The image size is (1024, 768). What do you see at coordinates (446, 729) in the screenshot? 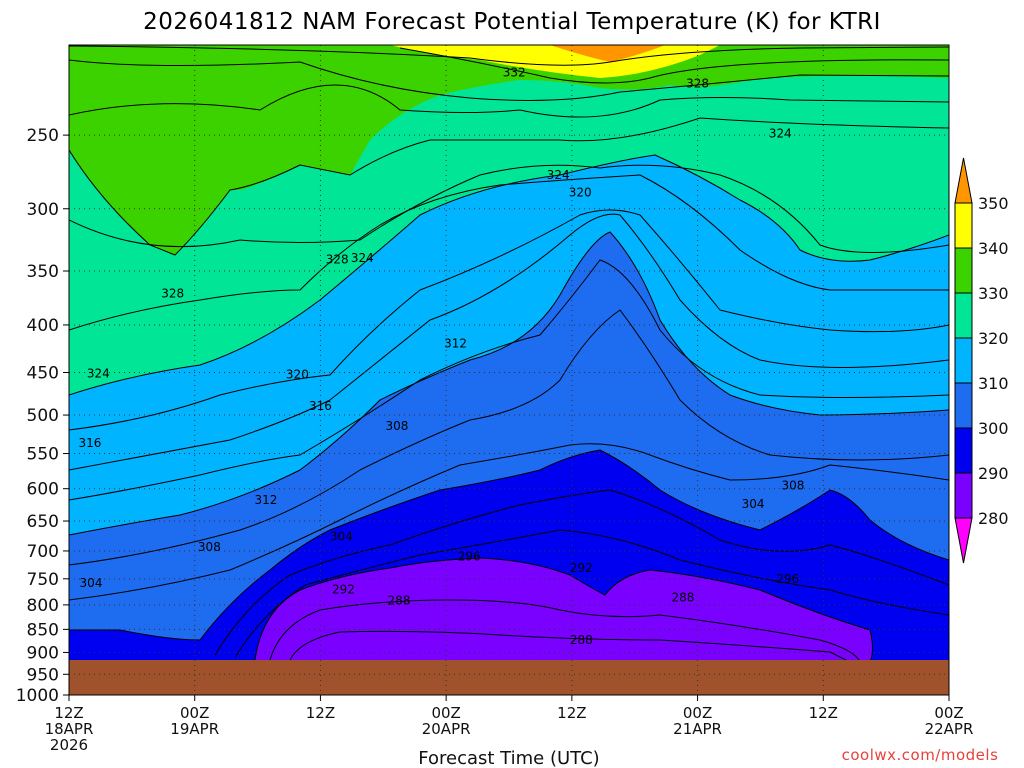
I see `x-tick-label: 20APR` at bounding box center [446, 729].